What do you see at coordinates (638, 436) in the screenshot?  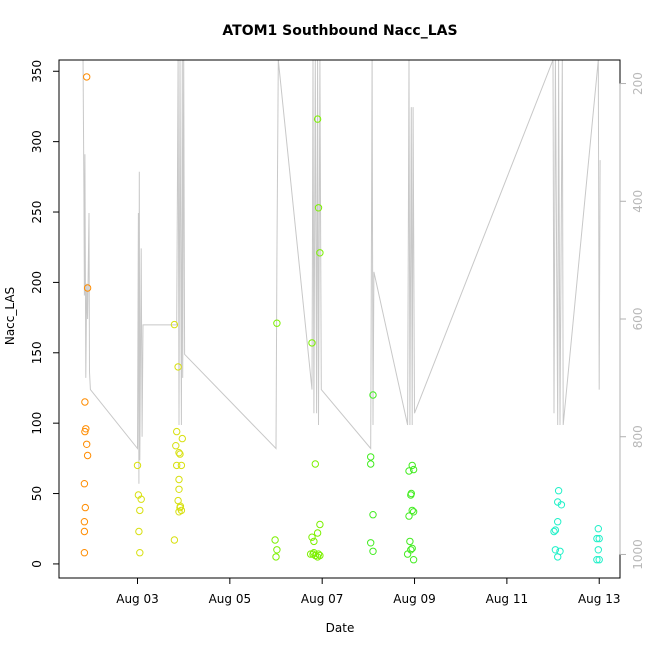 I see `y2-tick-label: 800` at bounding box center [638, 436].